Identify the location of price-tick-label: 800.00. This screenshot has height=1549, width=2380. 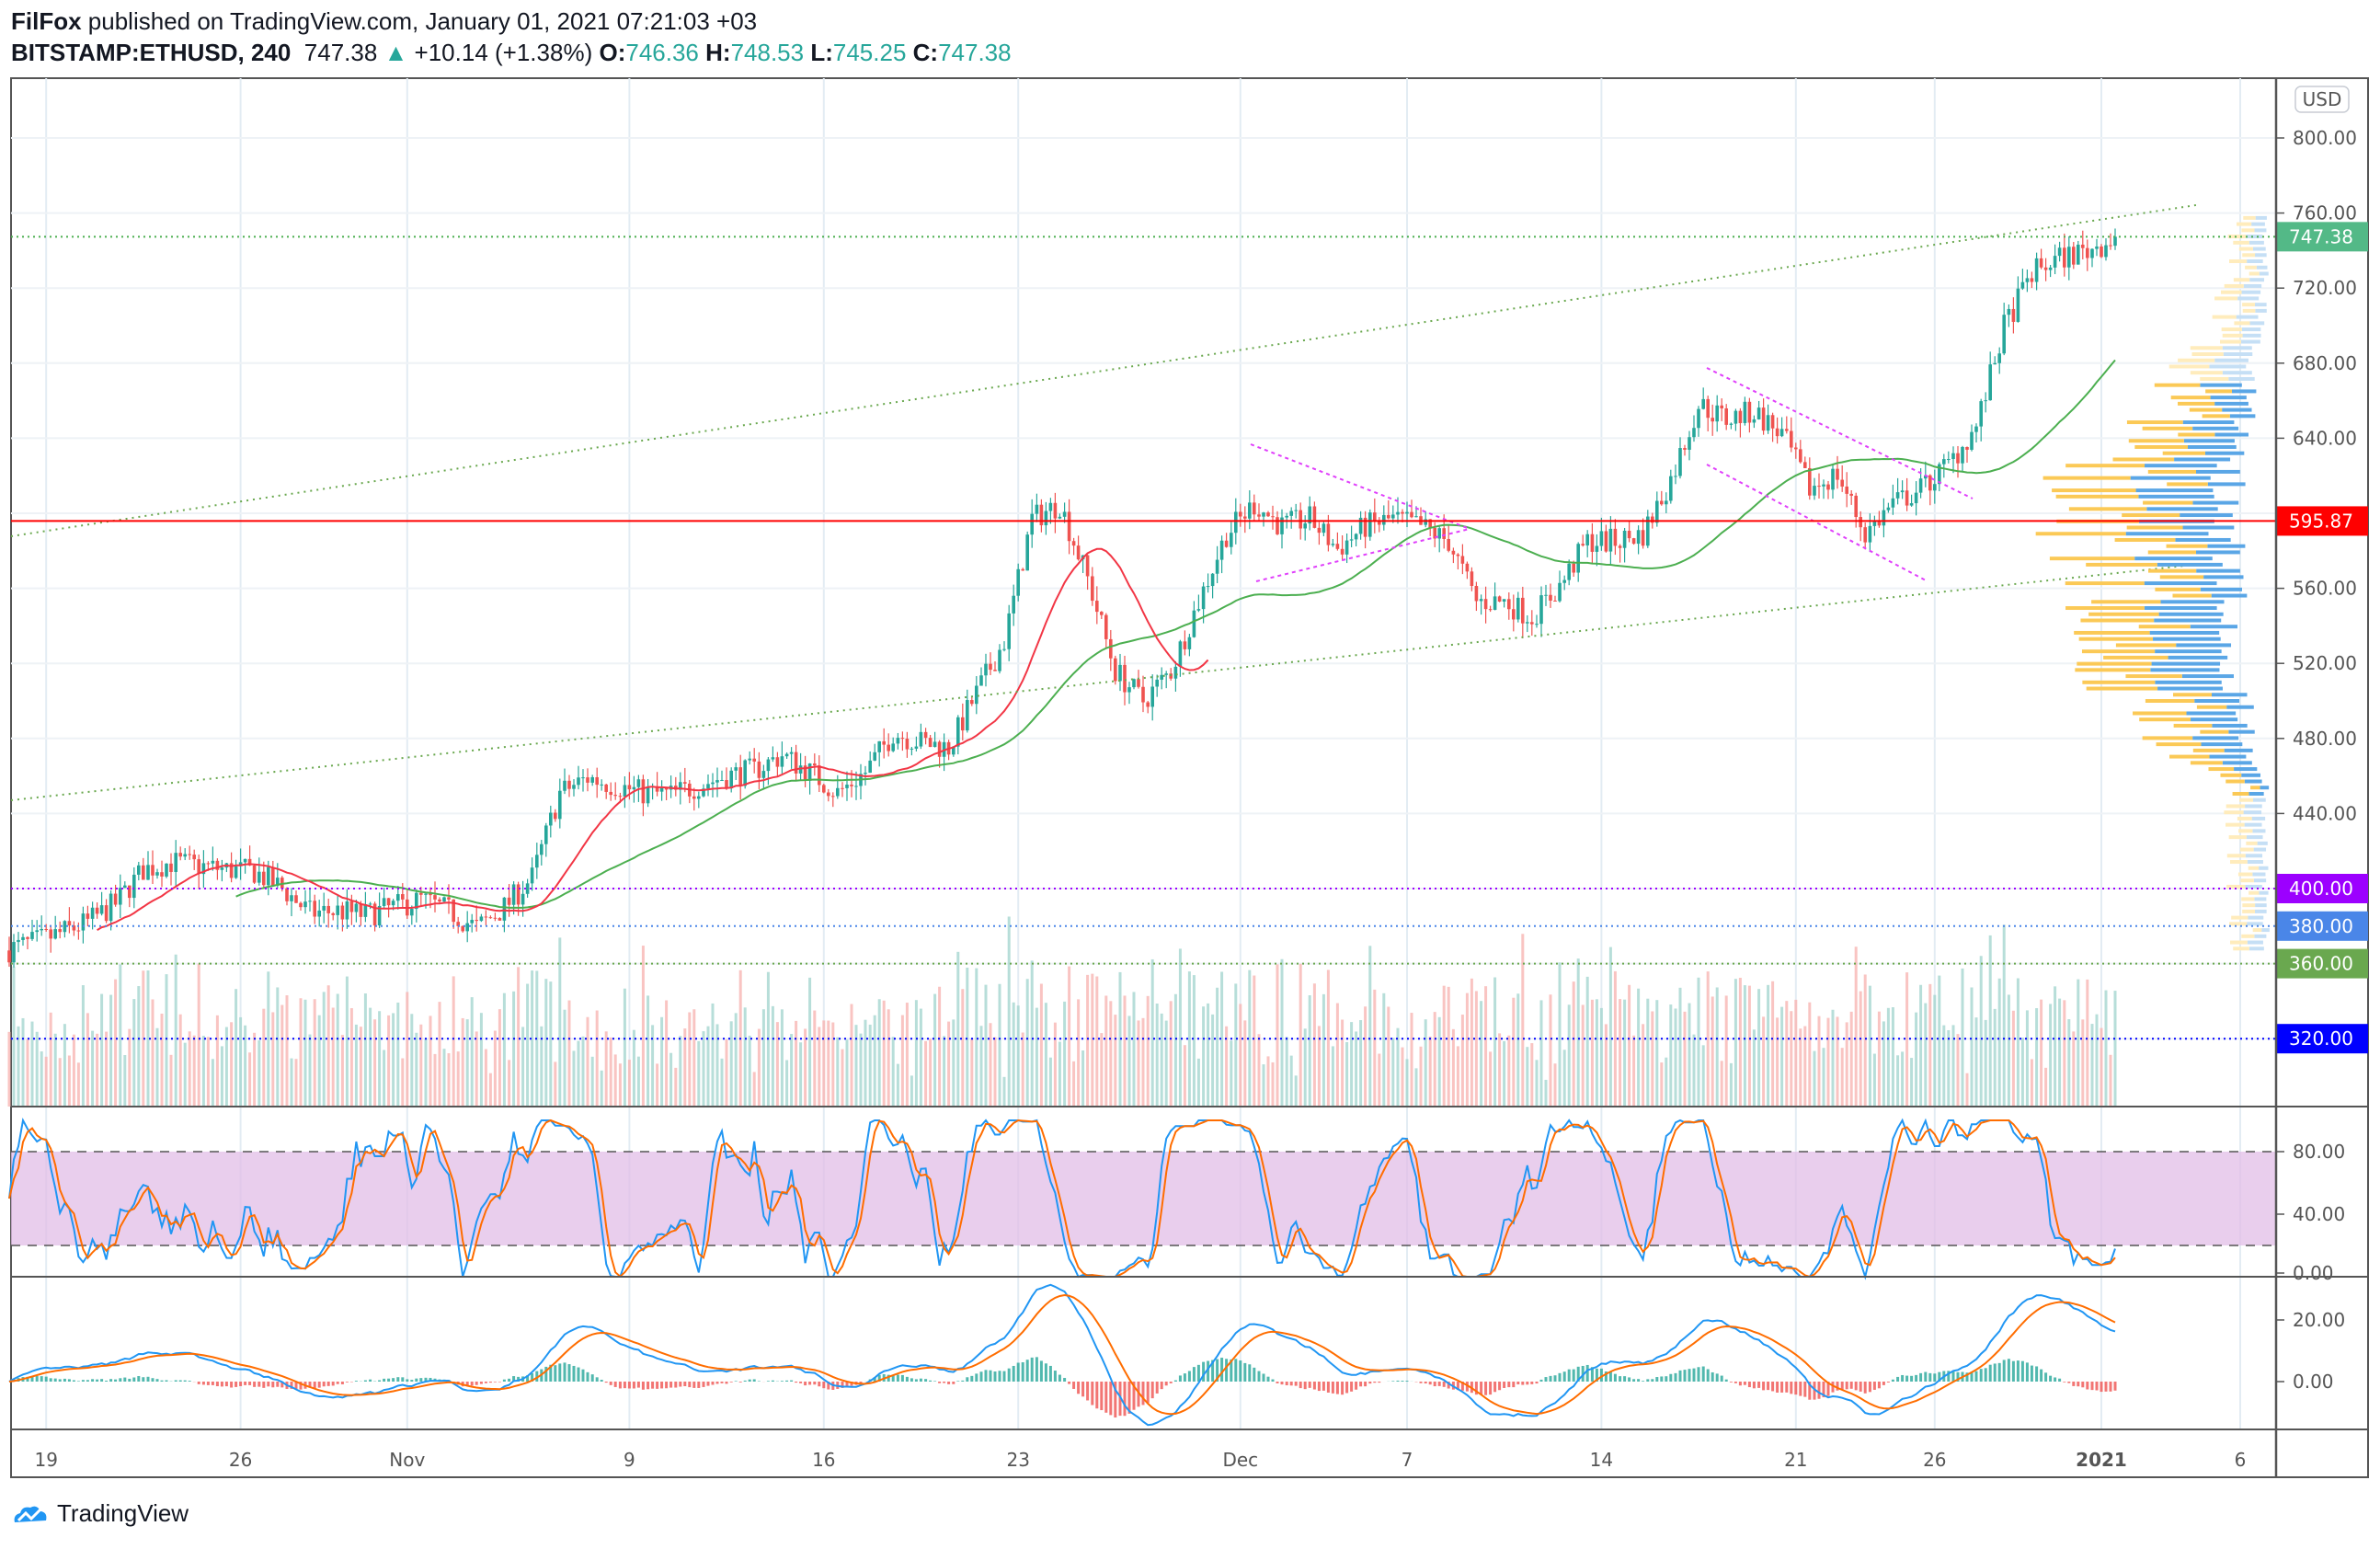
(2325, 138).